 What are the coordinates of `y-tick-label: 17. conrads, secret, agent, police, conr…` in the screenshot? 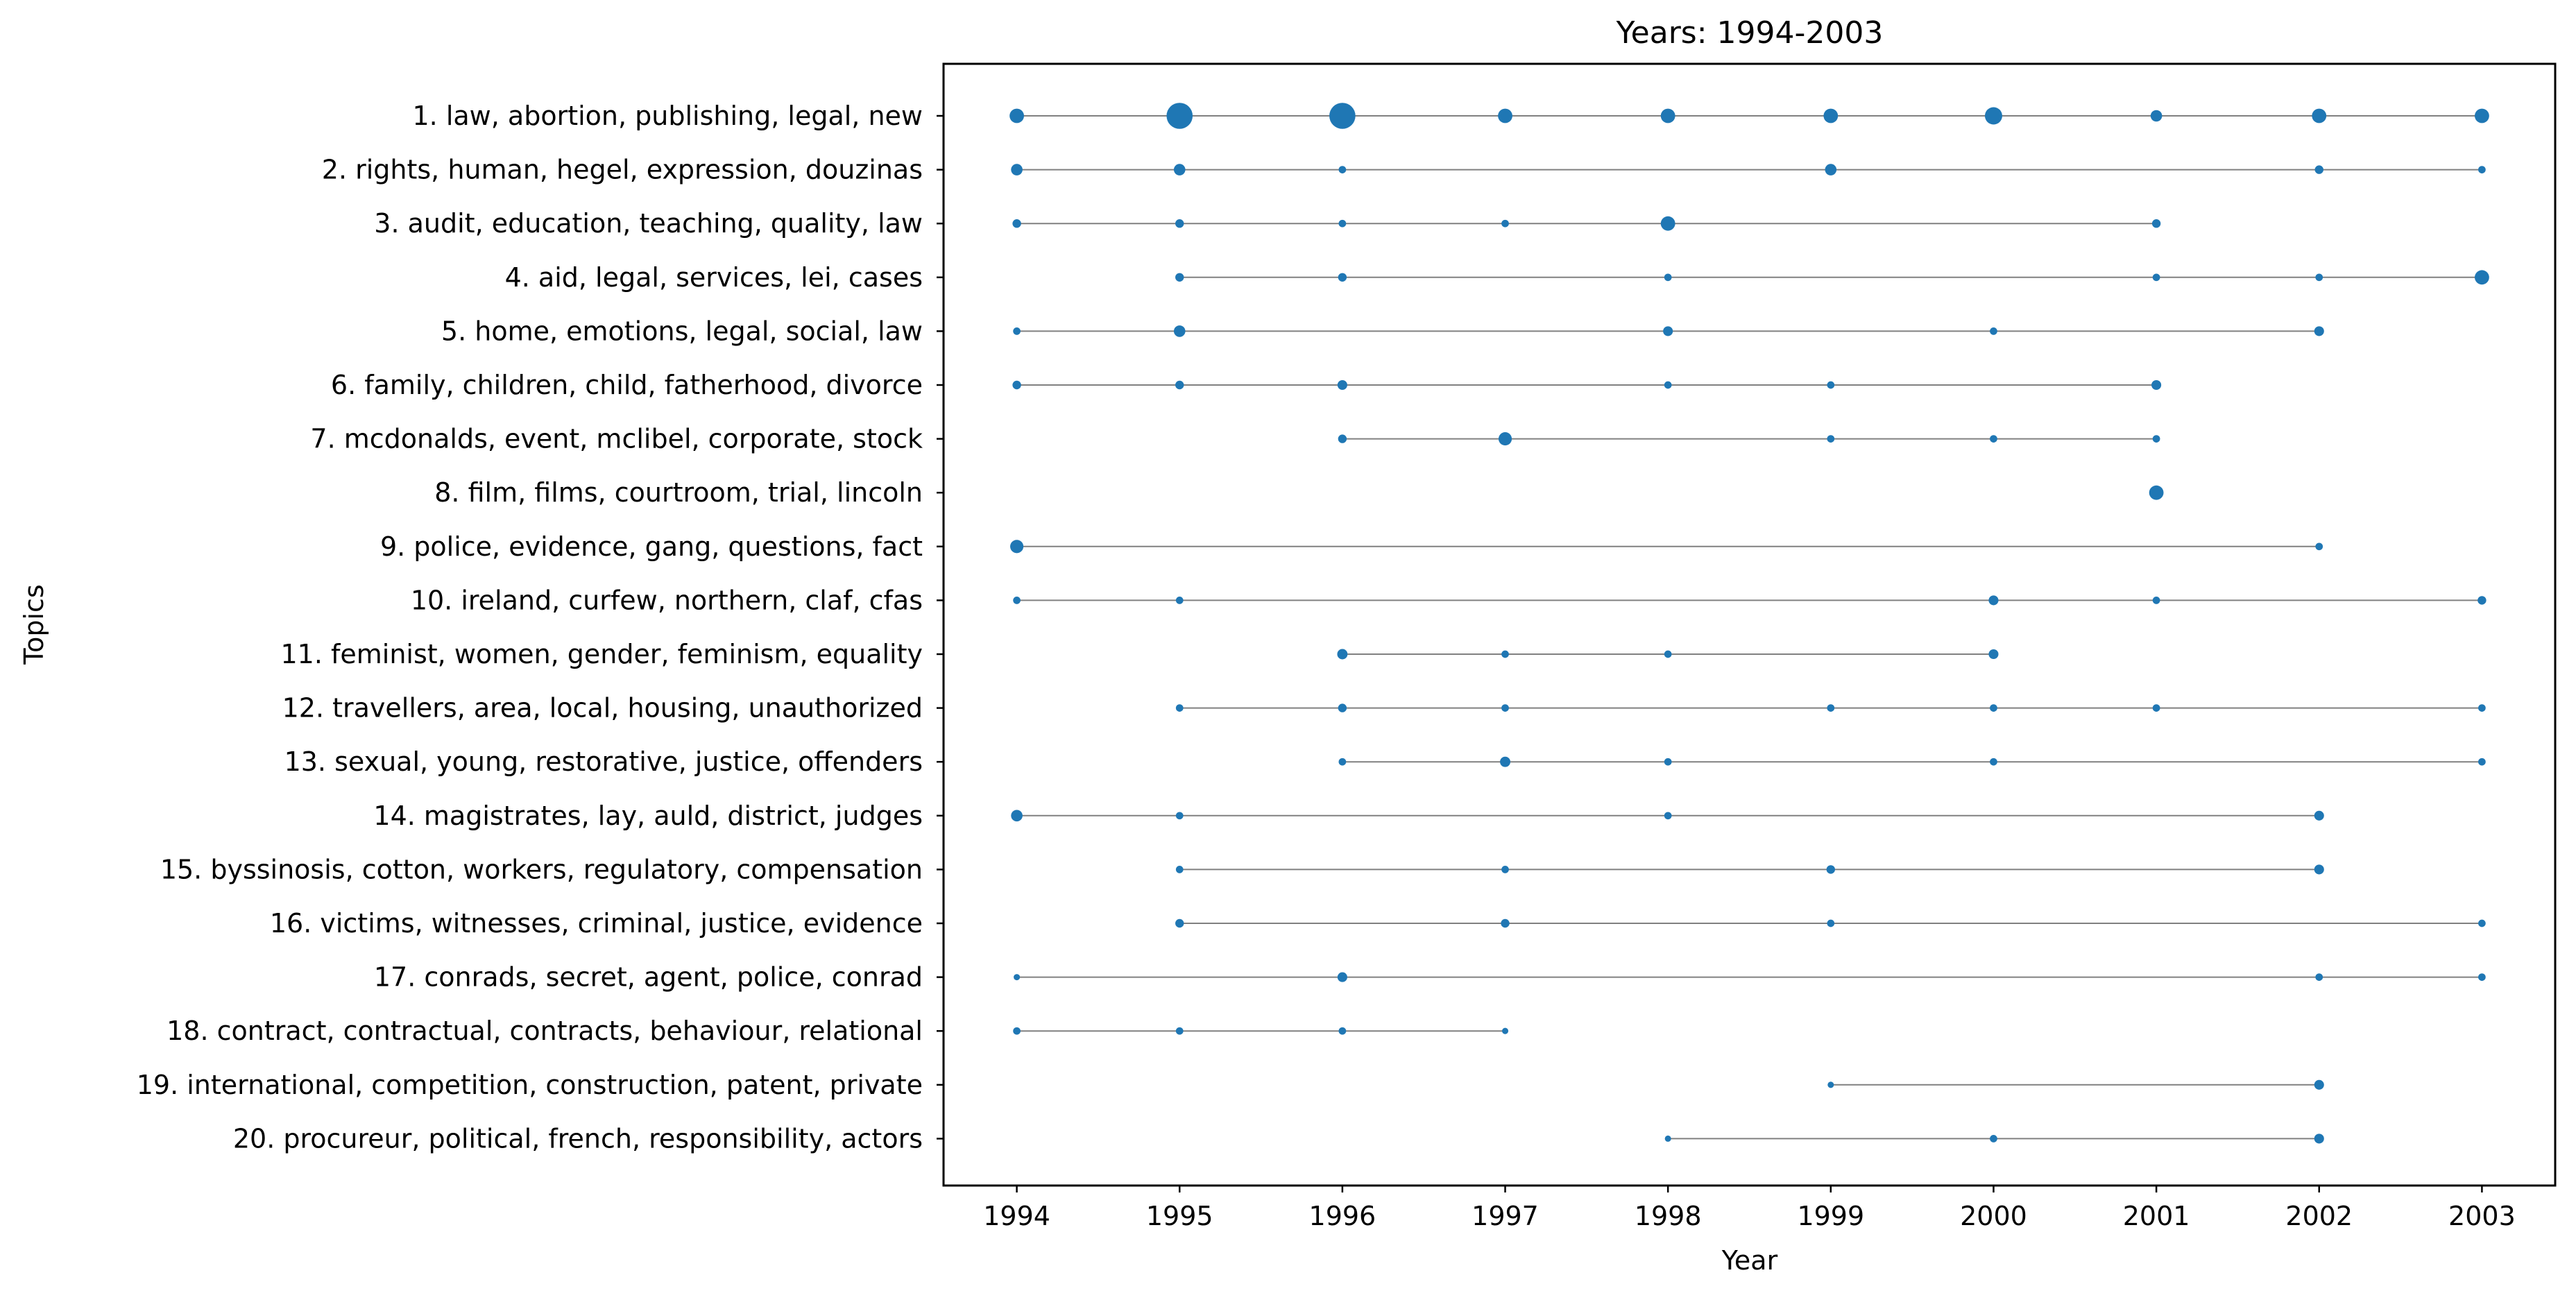 It's located at (648, 977).